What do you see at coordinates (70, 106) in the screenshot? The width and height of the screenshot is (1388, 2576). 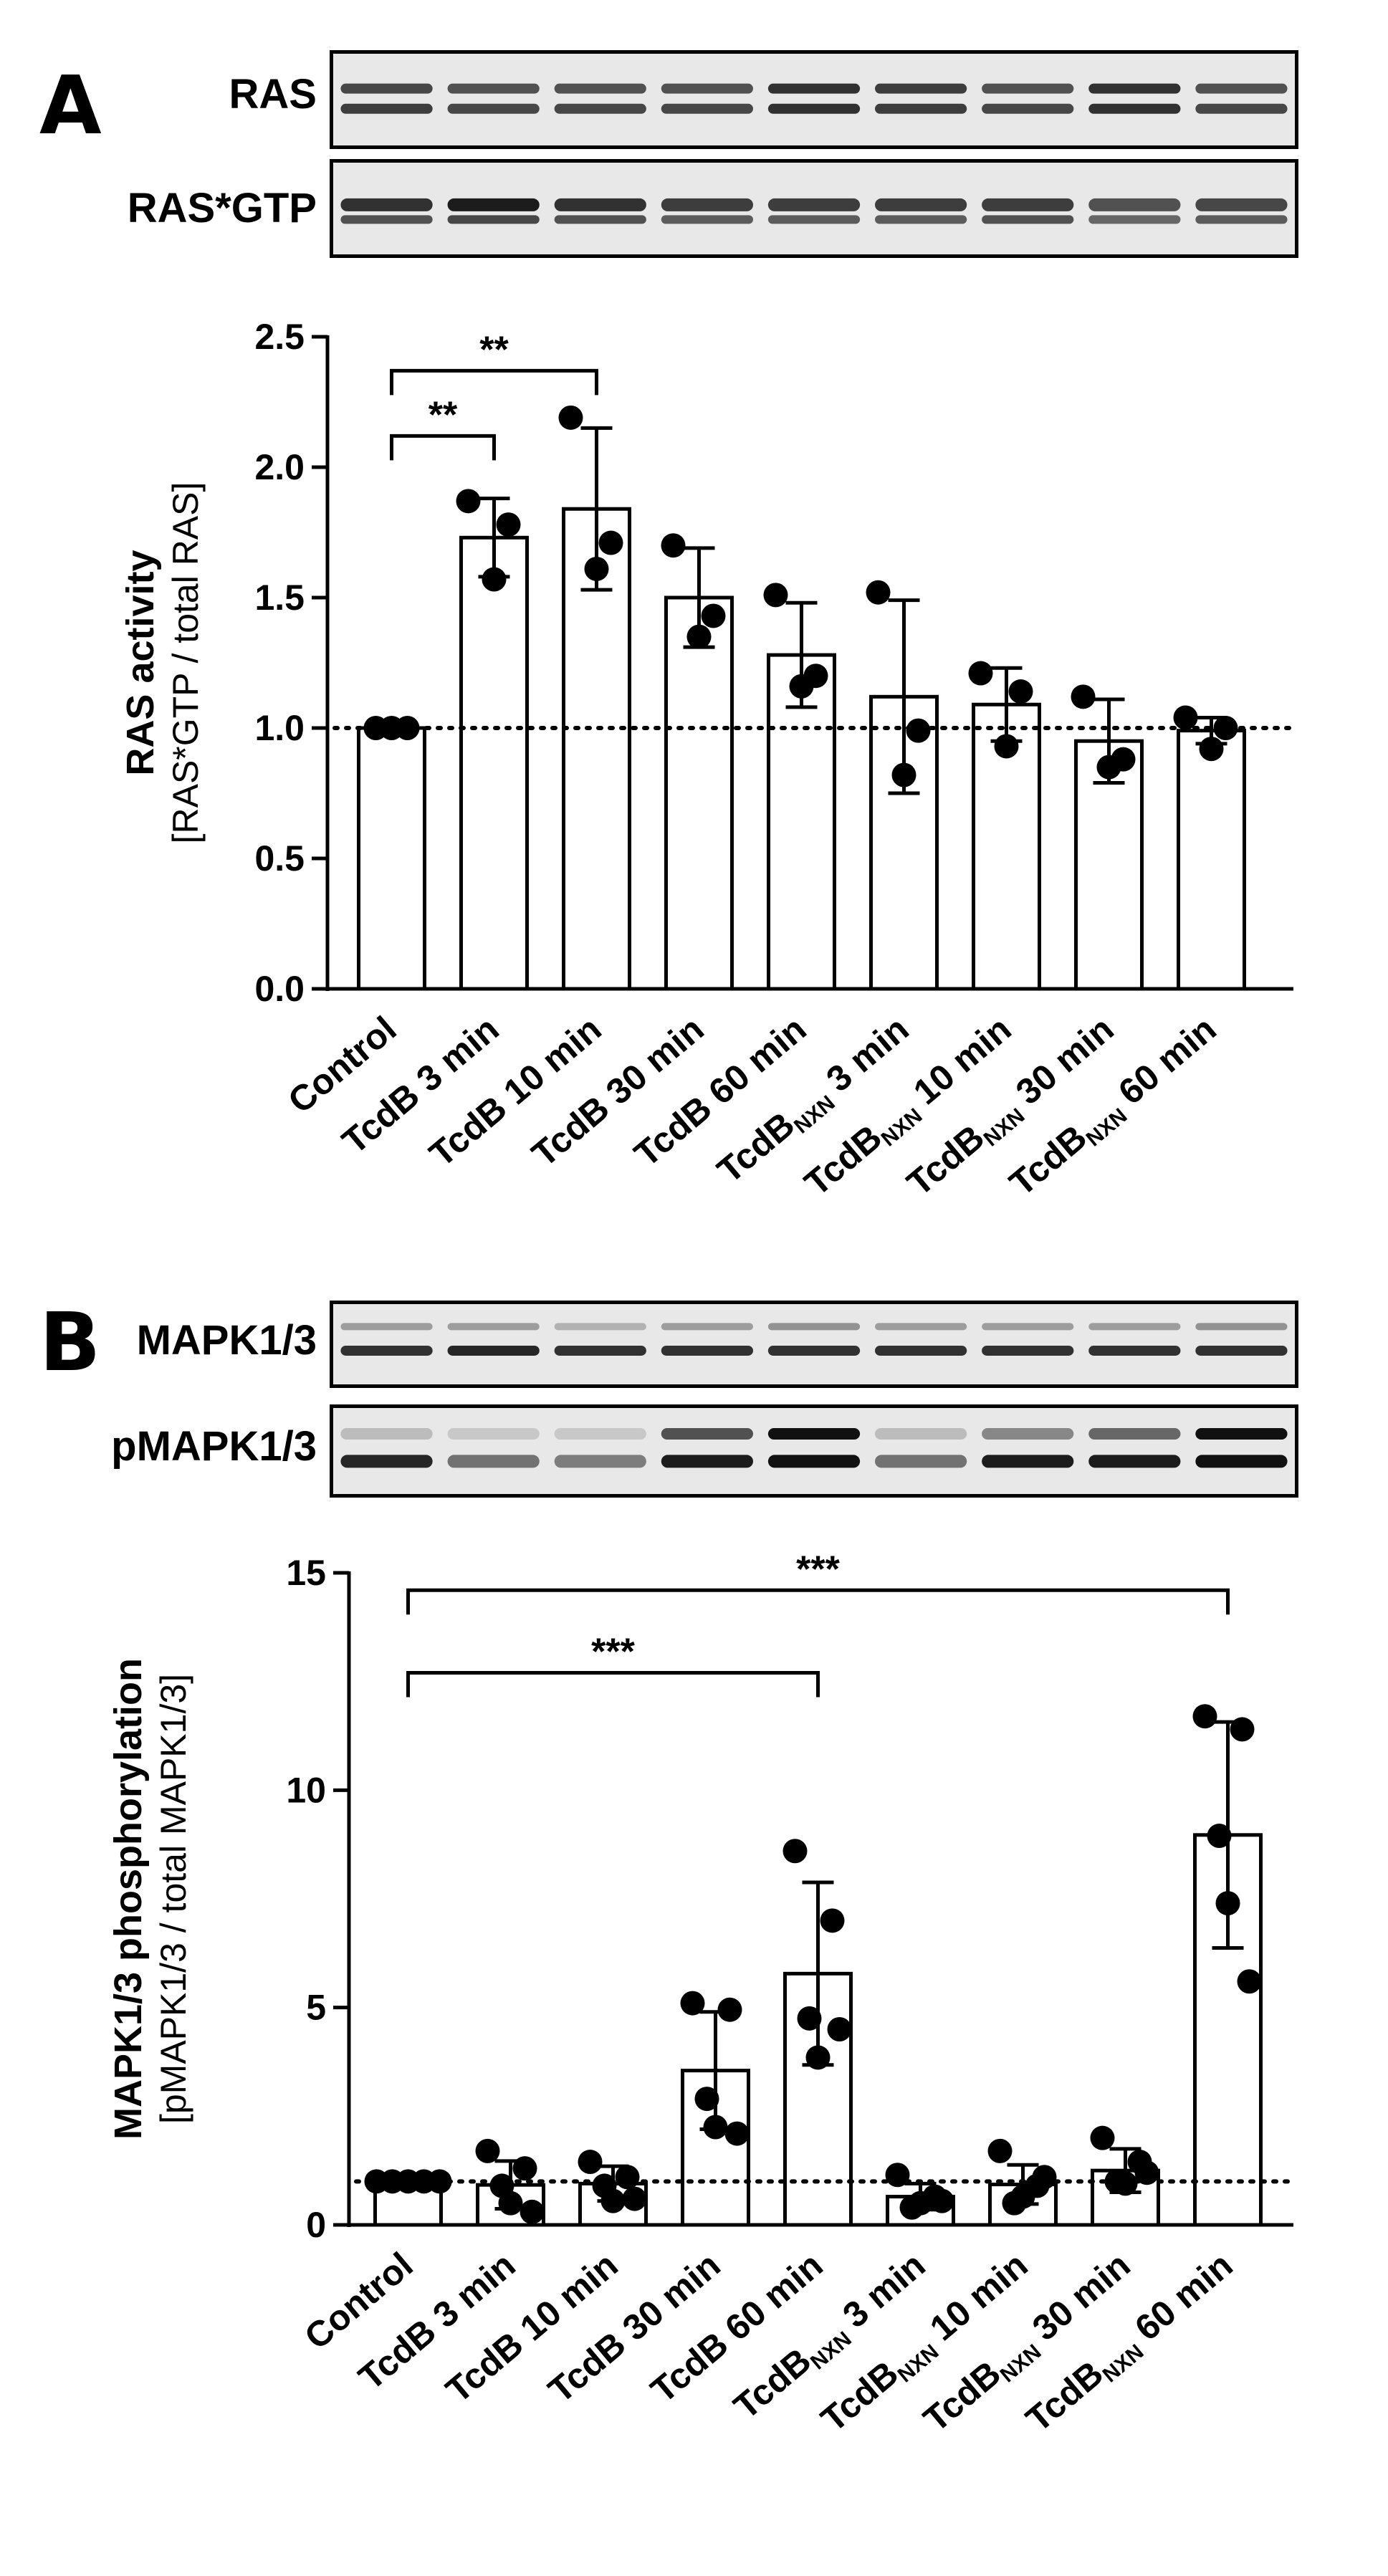 I see `panel-letter-a: A` at bounding box center [70, 106].